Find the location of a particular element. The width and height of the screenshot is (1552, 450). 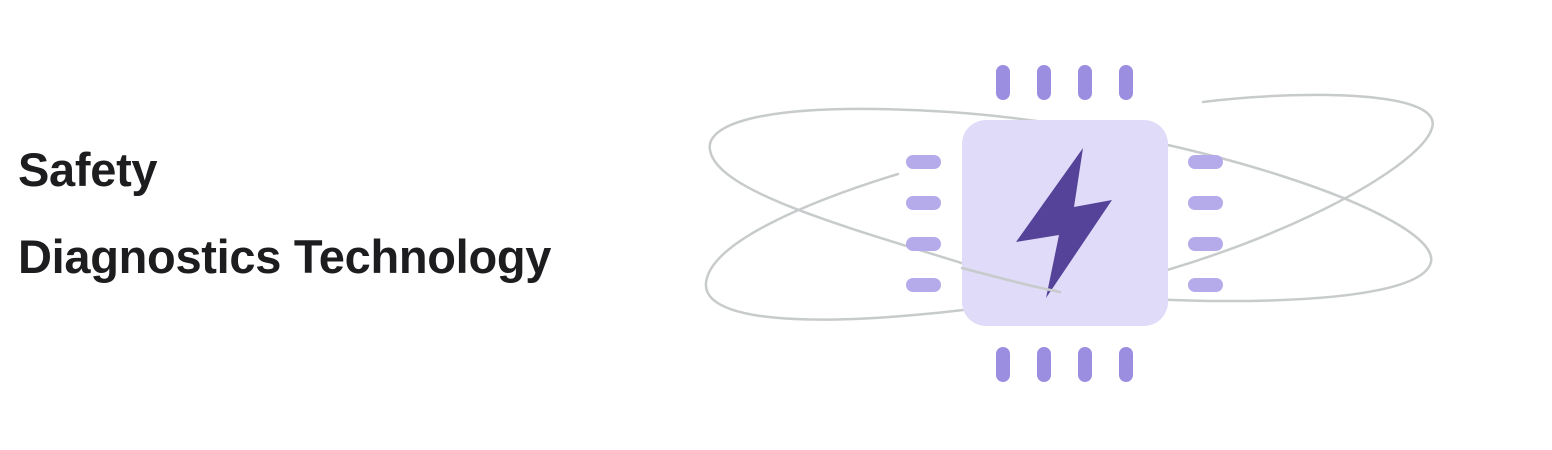

chip-top-pins is located at coordinates (1064, 82).